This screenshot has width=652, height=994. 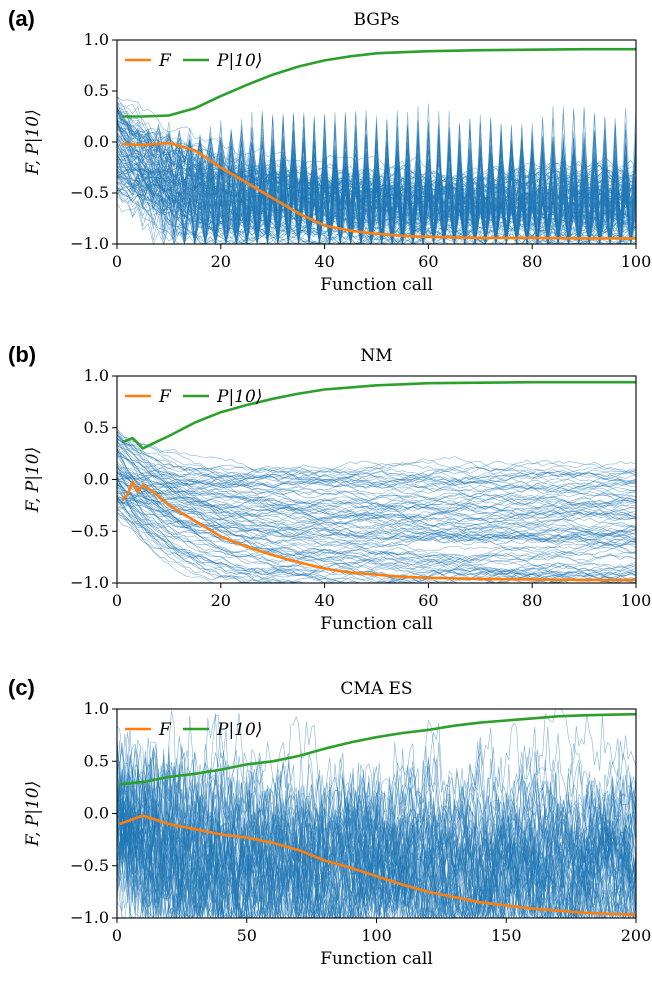 What do you see at coordinates (428, 600) in the screenshot?
I see `x-tick-label: 60` at bounding box center [428, 600].